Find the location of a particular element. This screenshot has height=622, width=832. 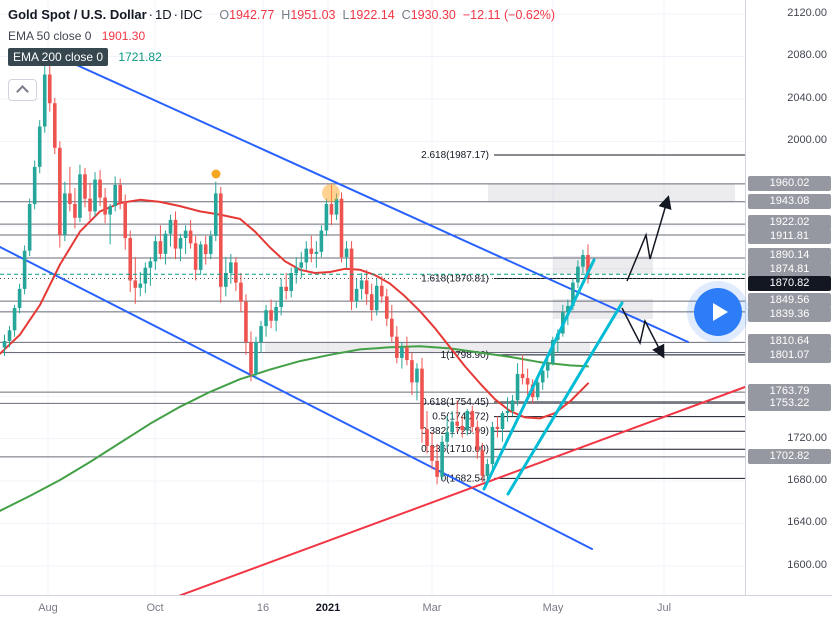

price-axis-label: 1702.82 is located at coordinates (789, 456).